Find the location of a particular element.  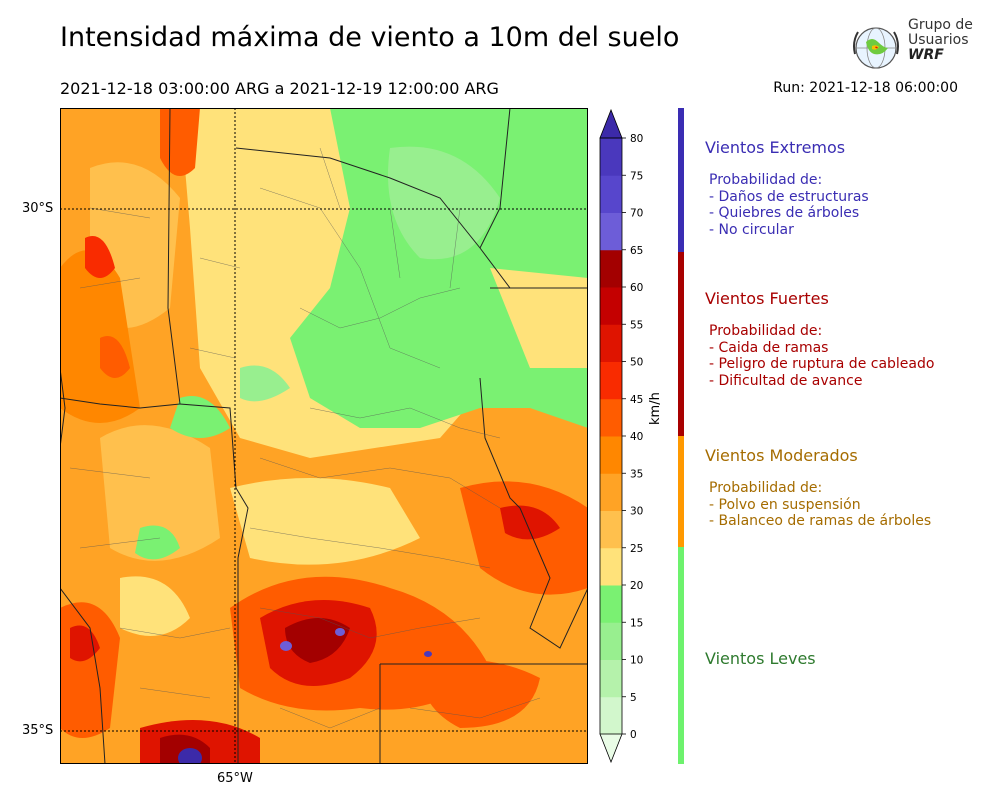

logo: Grupo de Usuarios WRF is located at coordinates (913, 46).